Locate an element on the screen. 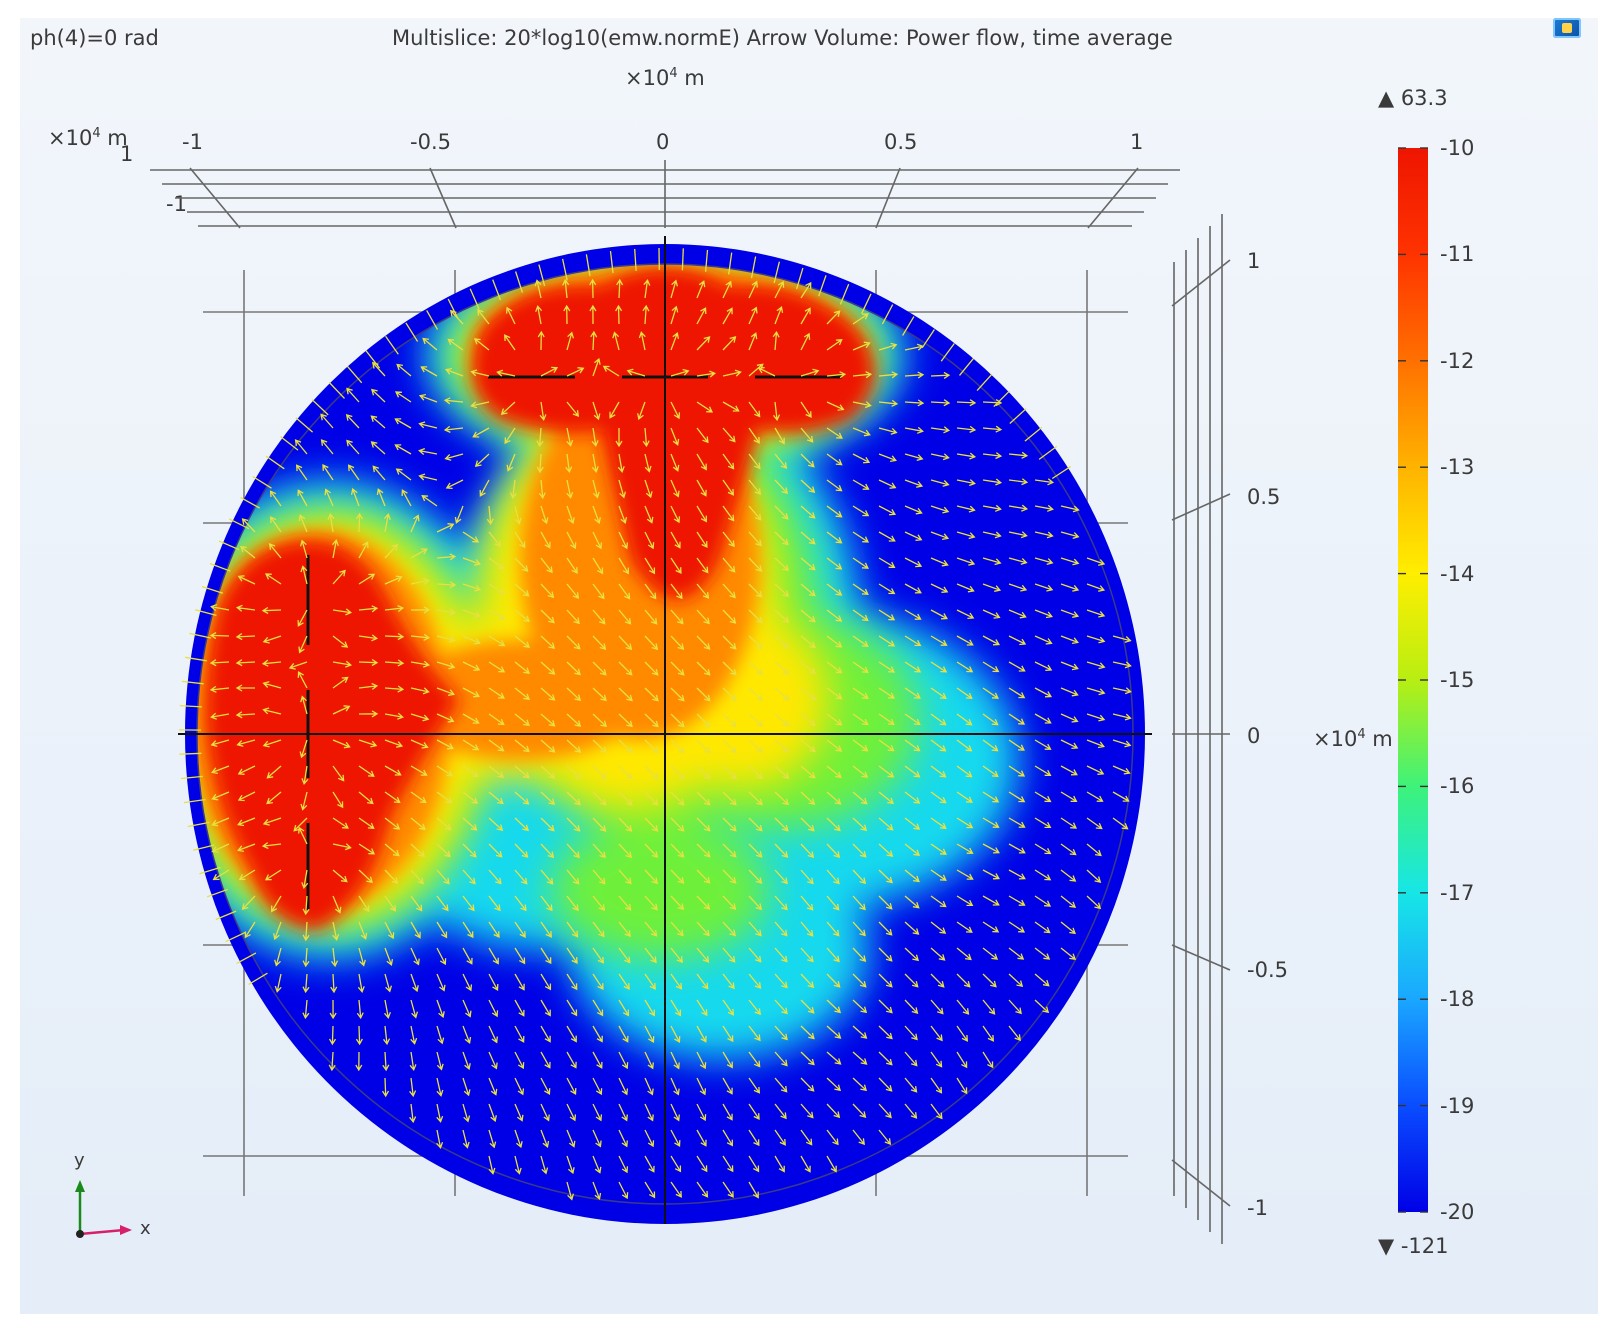 Image resolution: width=1608 pixels, height=1328 pixels. depth-axis-scale: ×104 m is located at coordinates (88, 138).